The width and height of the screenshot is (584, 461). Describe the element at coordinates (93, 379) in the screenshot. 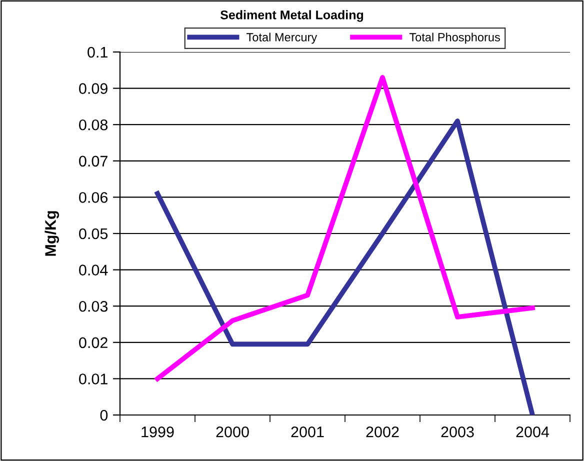

I see `y-tick-label: 0.01` at that location.